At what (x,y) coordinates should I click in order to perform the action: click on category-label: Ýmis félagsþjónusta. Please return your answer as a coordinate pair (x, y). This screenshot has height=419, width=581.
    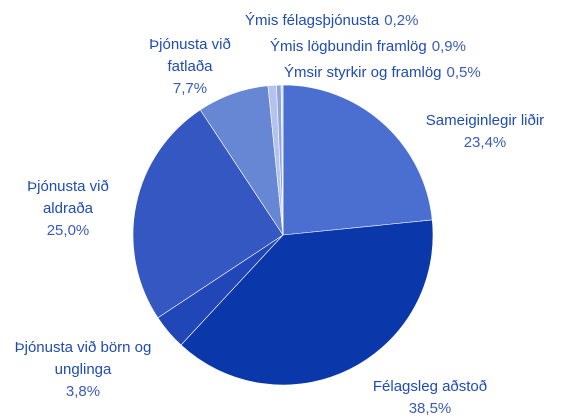
    Looking at the image, I should click on (312, 20).